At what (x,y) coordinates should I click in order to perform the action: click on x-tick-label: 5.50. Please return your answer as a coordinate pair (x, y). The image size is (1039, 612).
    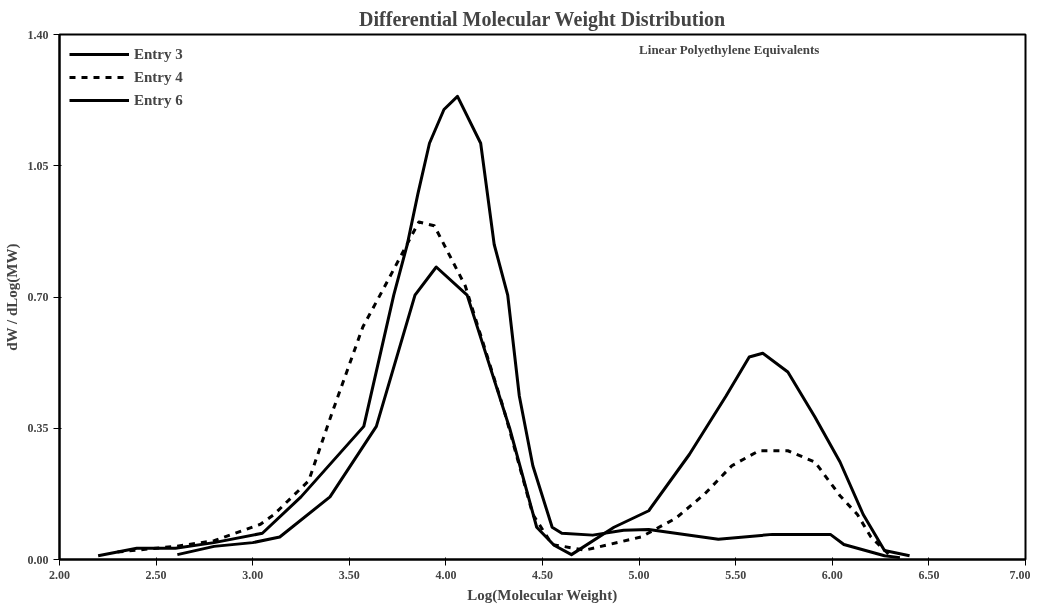
    Looking at the image, I should click on (736, 574).